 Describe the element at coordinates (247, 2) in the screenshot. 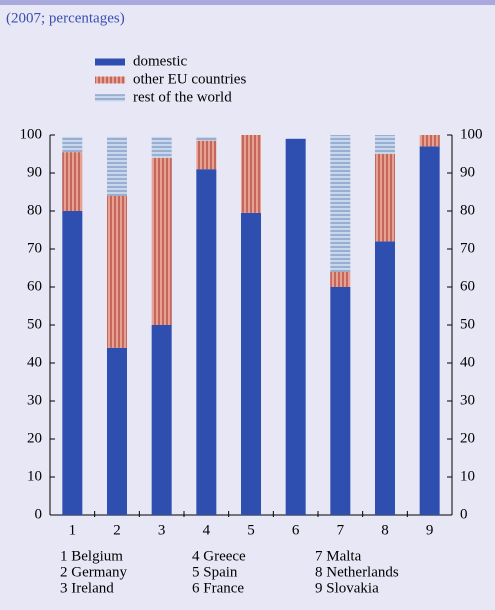

I see `top-strip` at that location.